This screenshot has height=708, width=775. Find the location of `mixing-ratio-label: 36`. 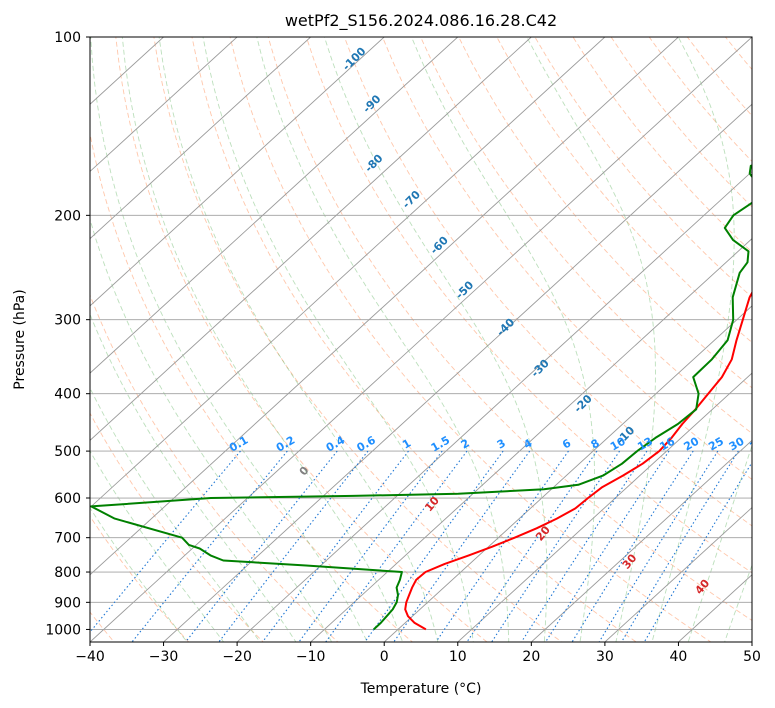

mixing-ratio-label: 36 is located at coordinates (757, 443).